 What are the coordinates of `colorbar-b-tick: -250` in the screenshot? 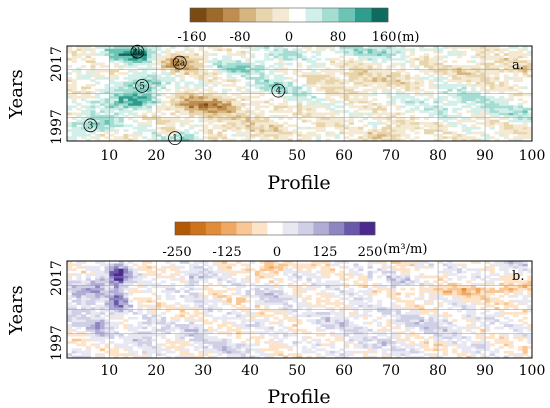 It's located at (176, 252).